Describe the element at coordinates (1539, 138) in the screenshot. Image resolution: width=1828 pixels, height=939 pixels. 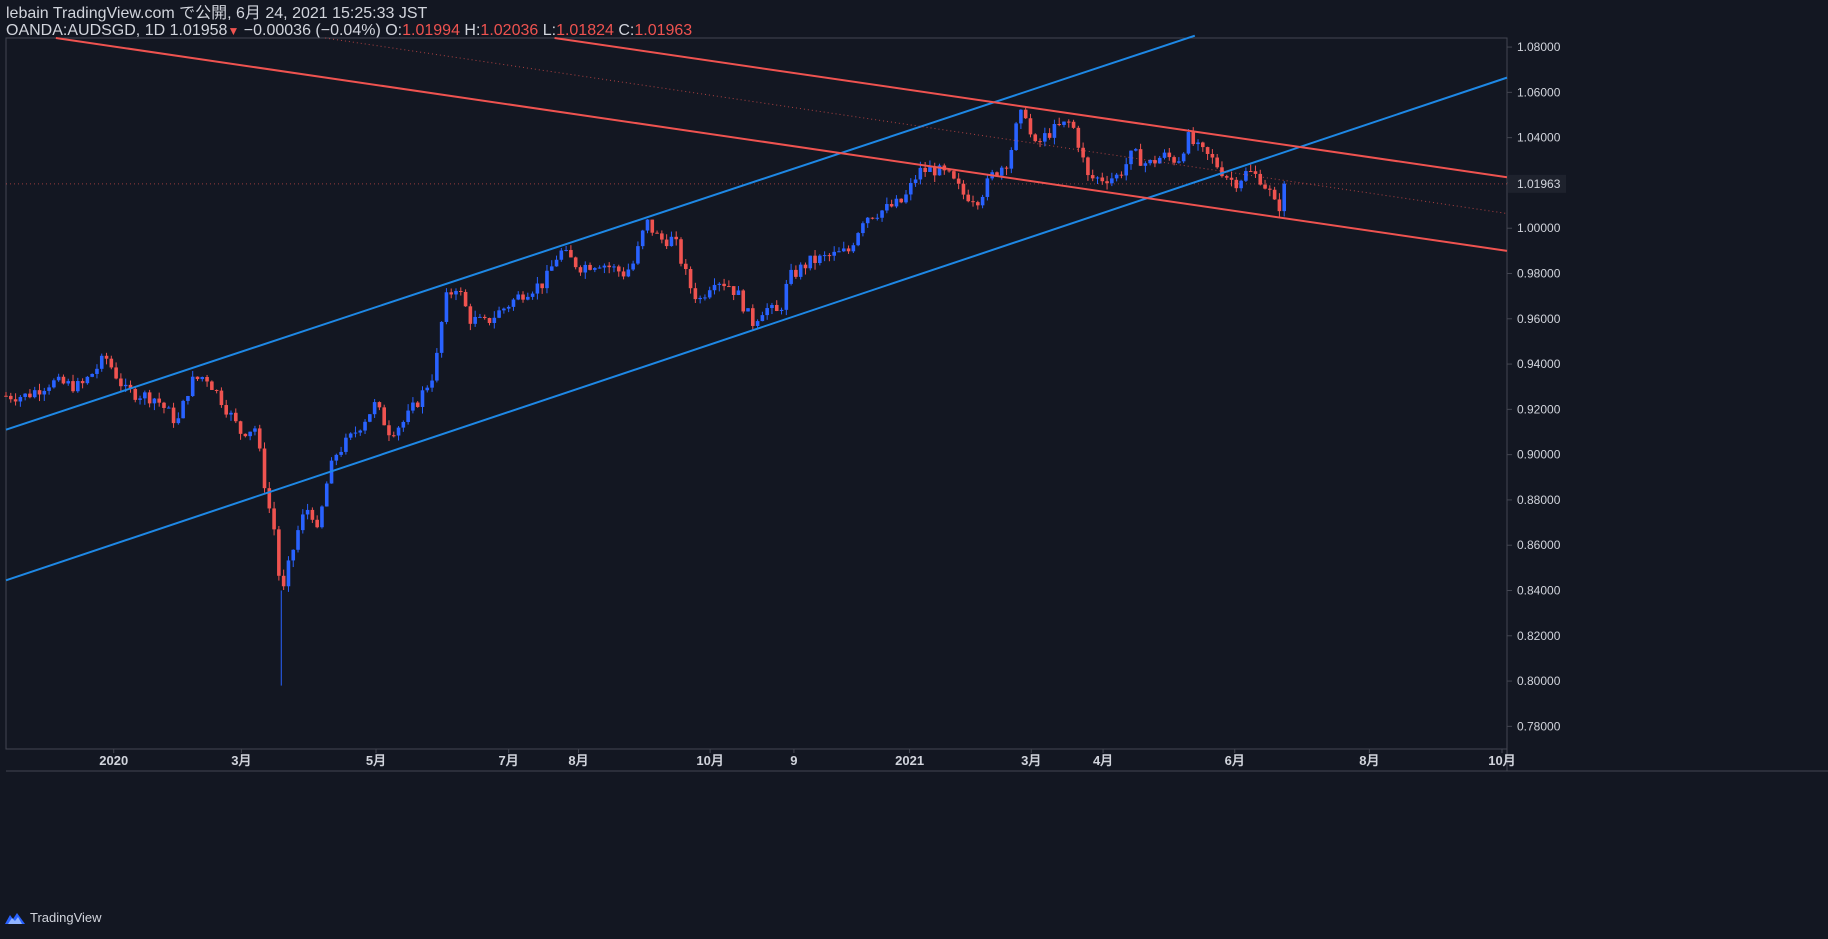
I see `y-tick-label: 1.04000` at that location.